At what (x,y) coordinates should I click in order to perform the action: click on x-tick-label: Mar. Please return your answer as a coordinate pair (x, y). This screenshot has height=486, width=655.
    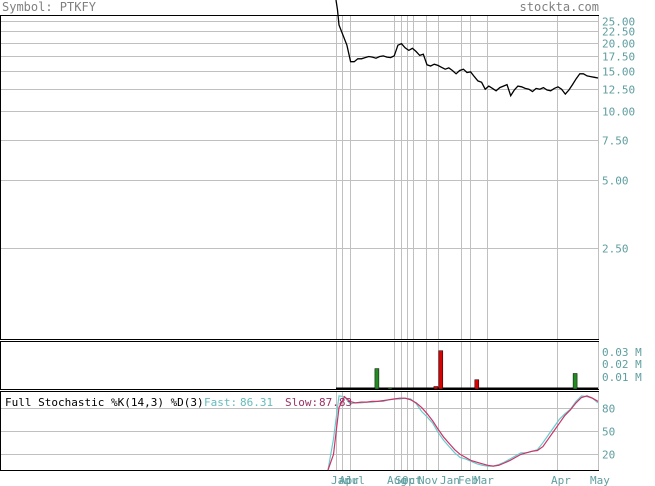
    Looking at the image, I should click on (484, 480).